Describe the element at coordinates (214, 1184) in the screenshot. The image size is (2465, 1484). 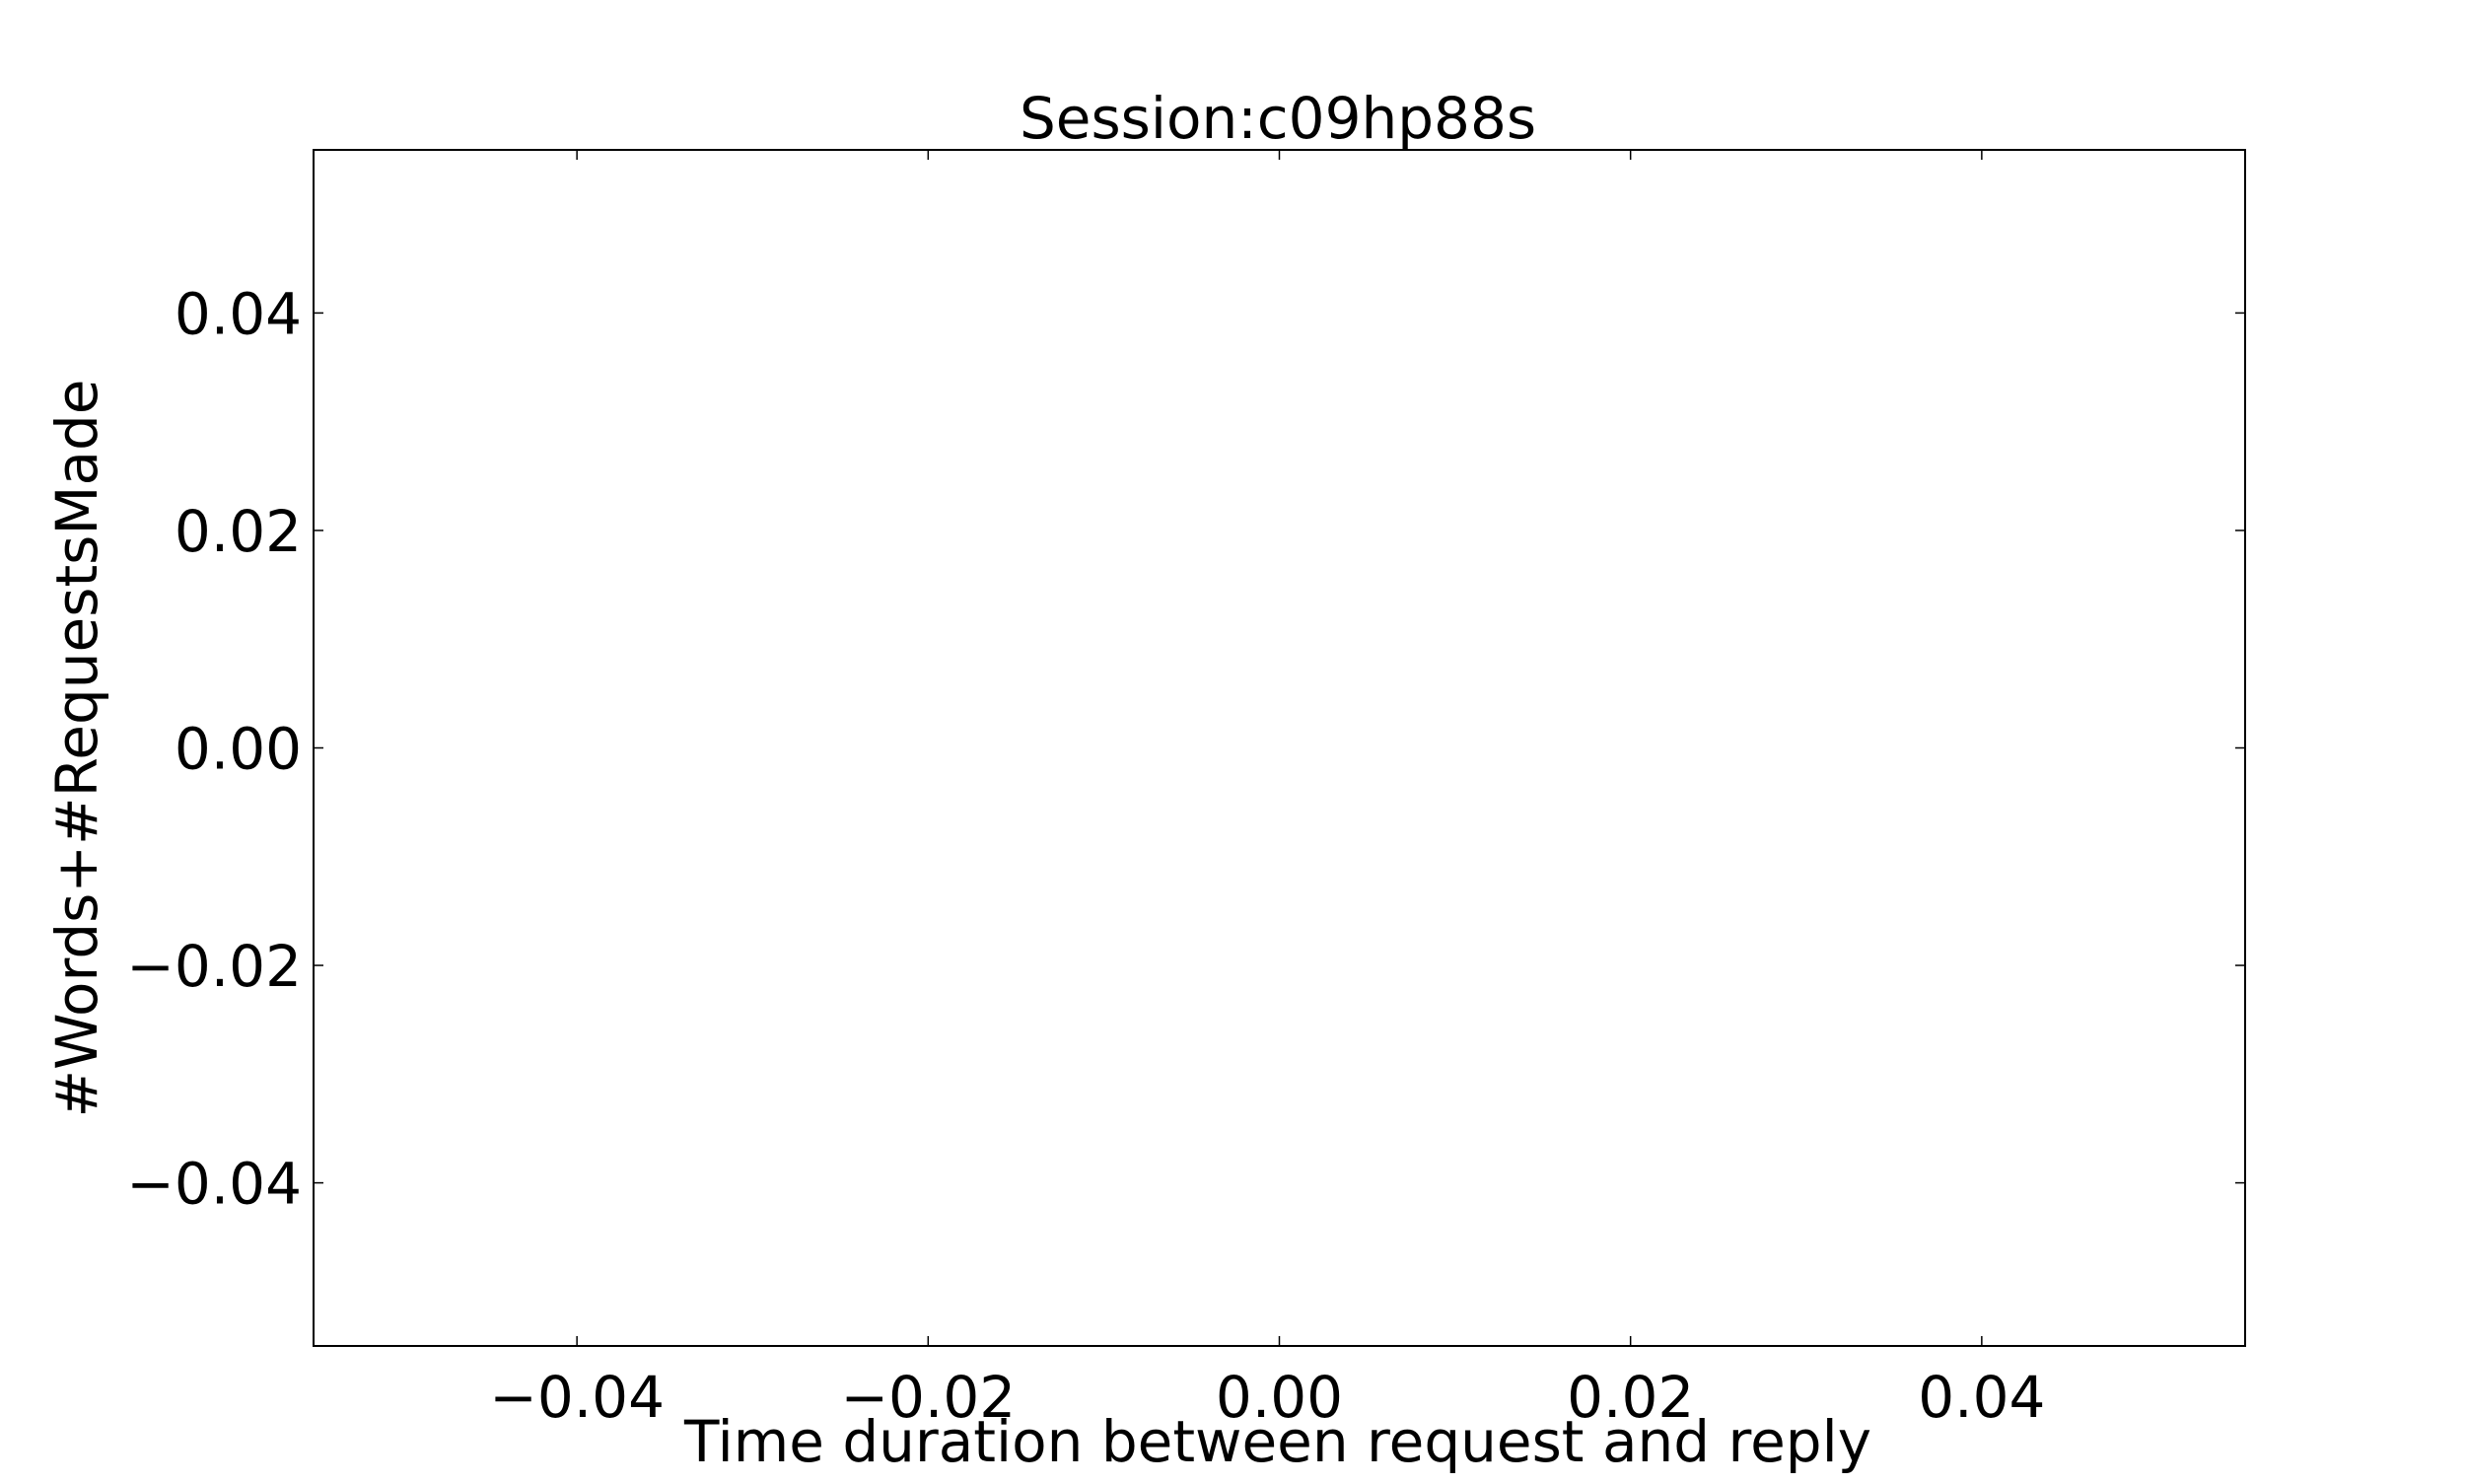
I see `y-tick-label: −0.04` at that location.